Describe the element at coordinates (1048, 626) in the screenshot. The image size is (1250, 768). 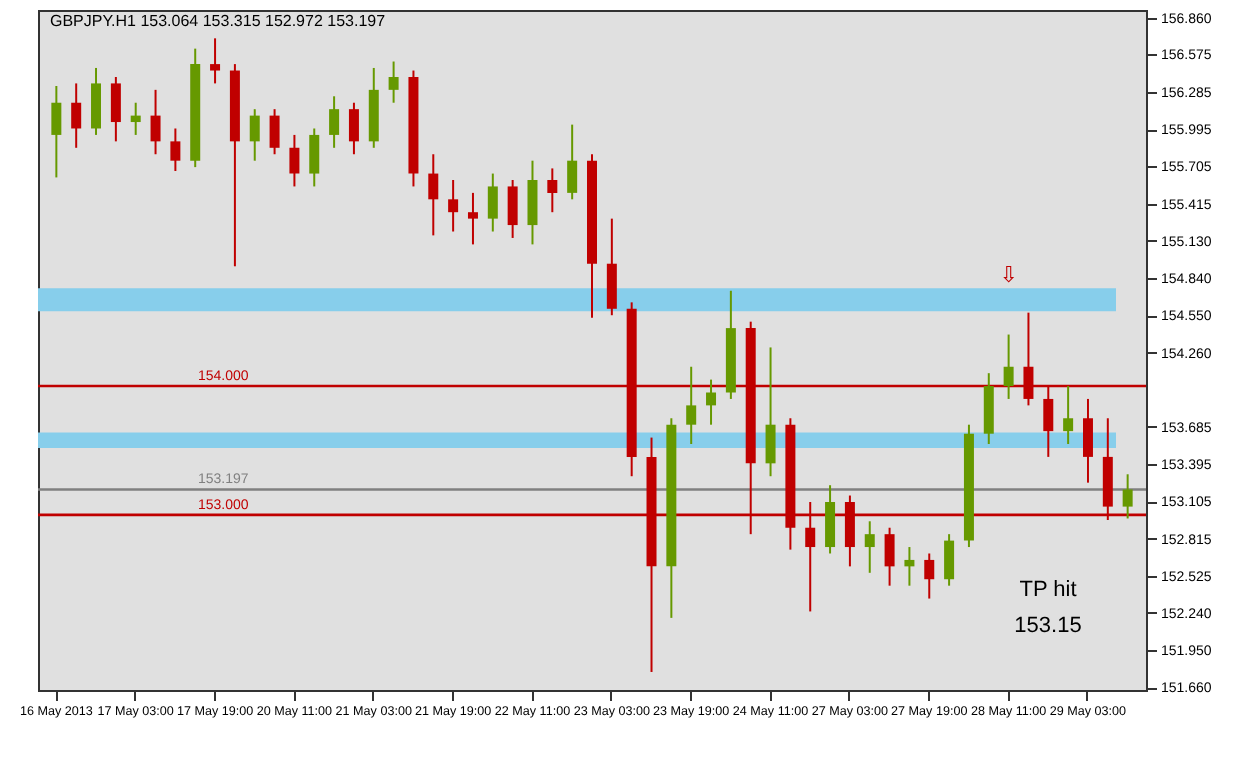
I see `annotation: 153.15` at that location.